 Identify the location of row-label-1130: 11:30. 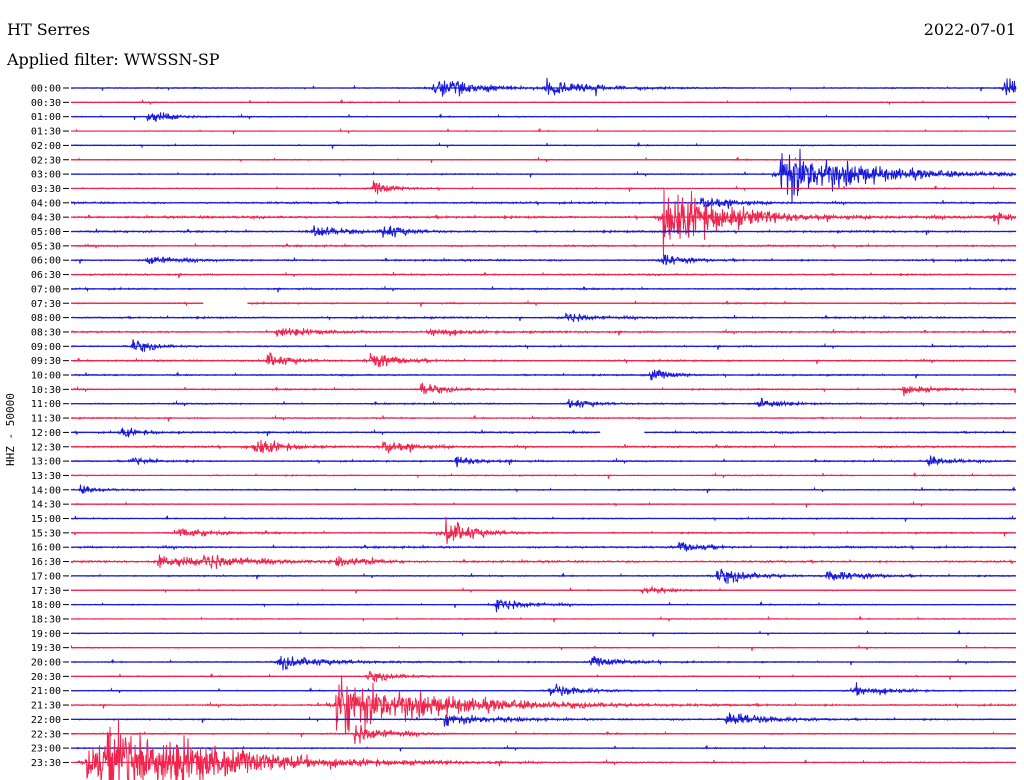
(46, 419).